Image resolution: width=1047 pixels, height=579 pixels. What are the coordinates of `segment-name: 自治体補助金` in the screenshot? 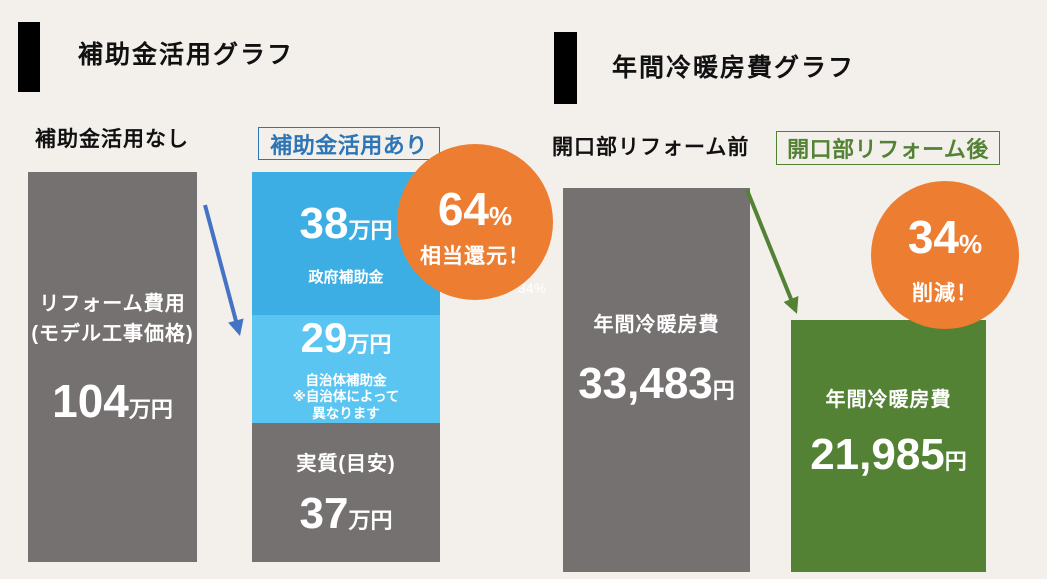 It's located at (346, 380).